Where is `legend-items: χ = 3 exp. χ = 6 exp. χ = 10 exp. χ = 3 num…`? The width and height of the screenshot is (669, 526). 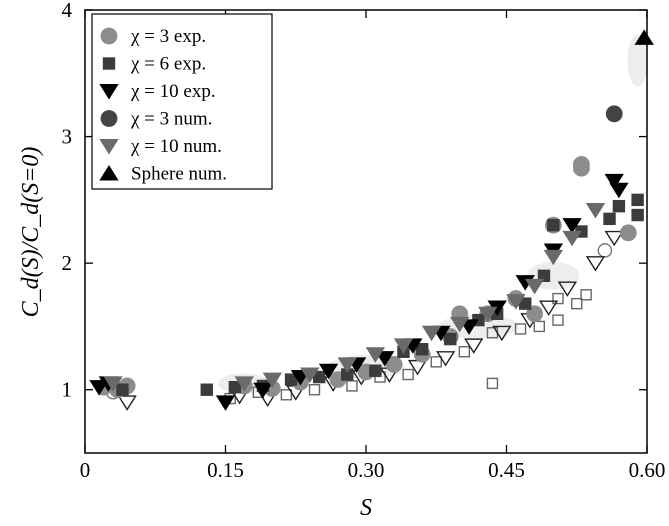 legend-items: χ = 3 exp. χ = 6 exp. χ = 10 exp. χ = 3 num… is located at coordinates (163, 105).